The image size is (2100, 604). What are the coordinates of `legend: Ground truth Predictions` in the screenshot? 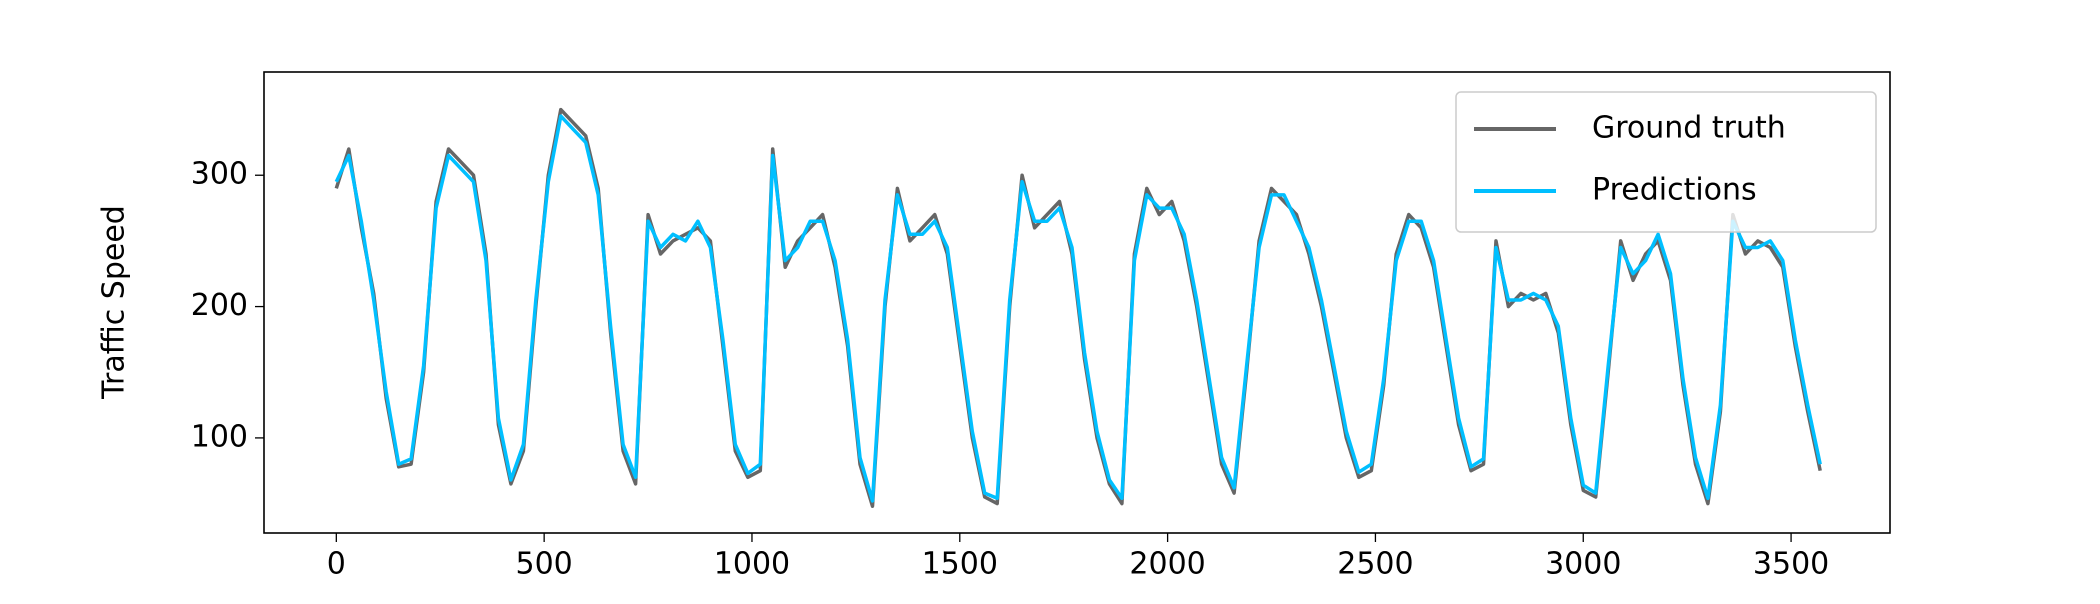 It's located at (1666, 162).